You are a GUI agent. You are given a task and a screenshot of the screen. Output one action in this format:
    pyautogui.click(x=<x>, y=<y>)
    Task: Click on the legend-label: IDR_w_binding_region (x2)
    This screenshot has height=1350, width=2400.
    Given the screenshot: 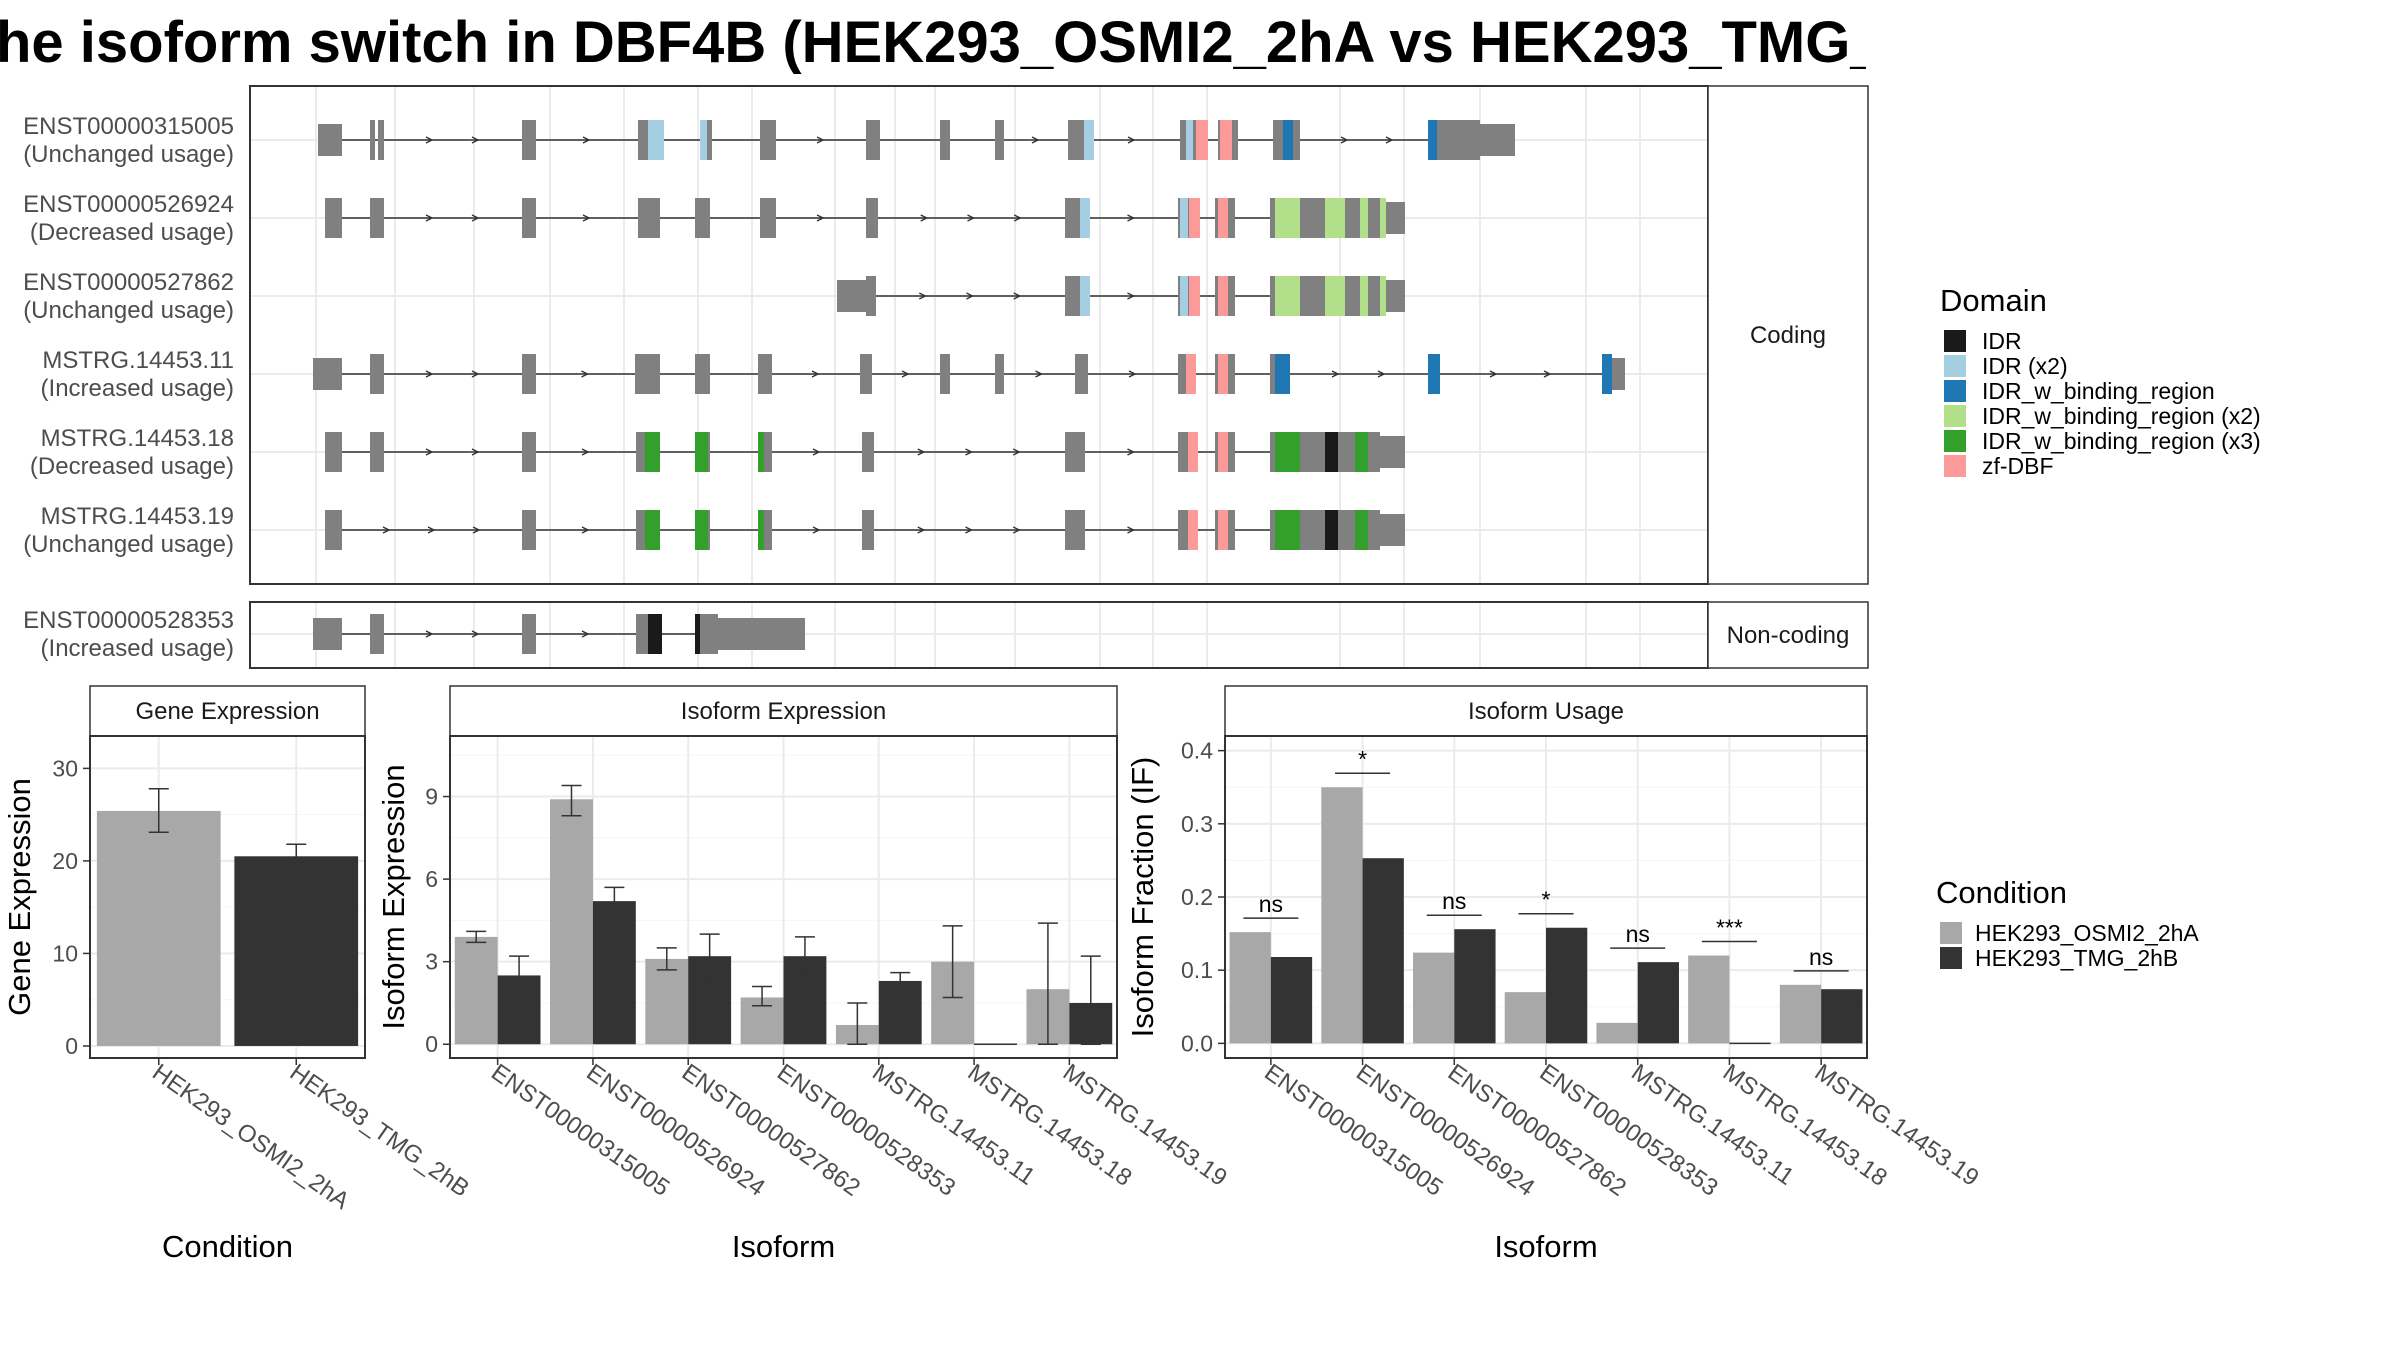 What is the action you would take?
    pyautogui.click(x=2121, y=416)
    